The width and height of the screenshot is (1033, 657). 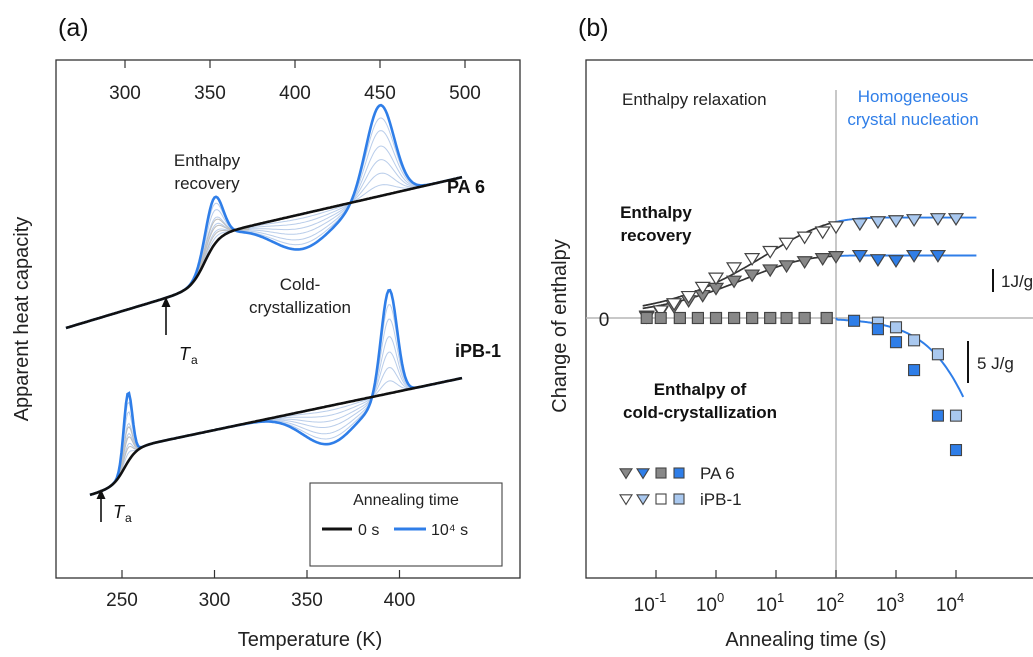 I want to click on enthalpy-recovery-line1: Enthalpy, so click(x=207, y=160).